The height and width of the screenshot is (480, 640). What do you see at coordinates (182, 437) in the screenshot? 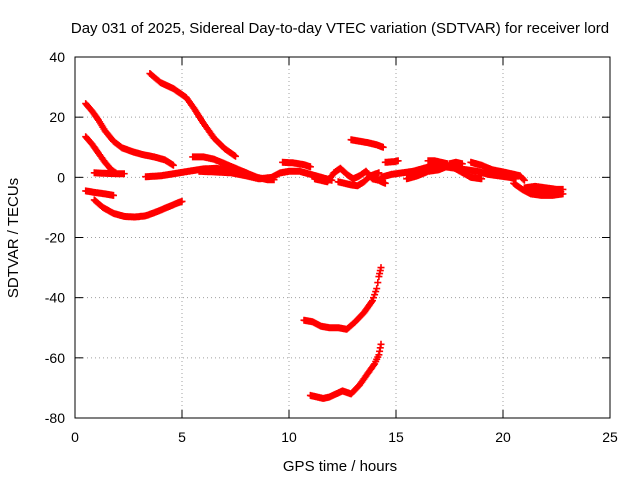
I see `x-tick-label: 5` at bounding box center [182, 437].